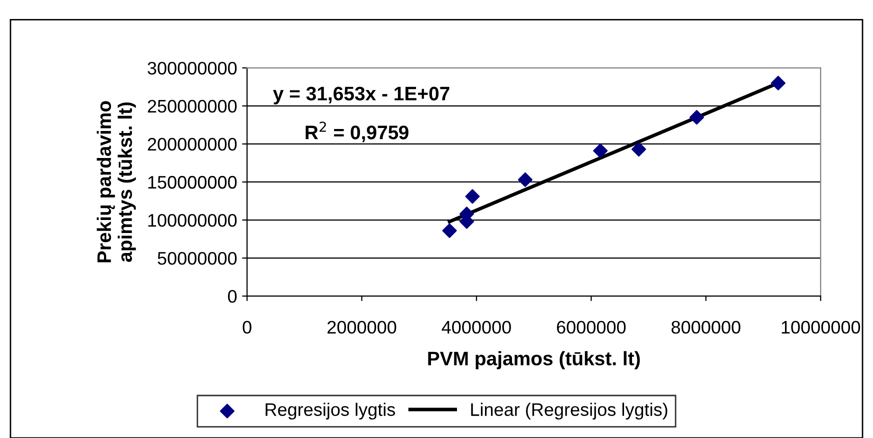 The width and height of the screenshot is (873, 438). Describe the element at coordinates (361, 95) in the screenshot. I see `annotation: y = 31,653x - 1E+07` at that location.